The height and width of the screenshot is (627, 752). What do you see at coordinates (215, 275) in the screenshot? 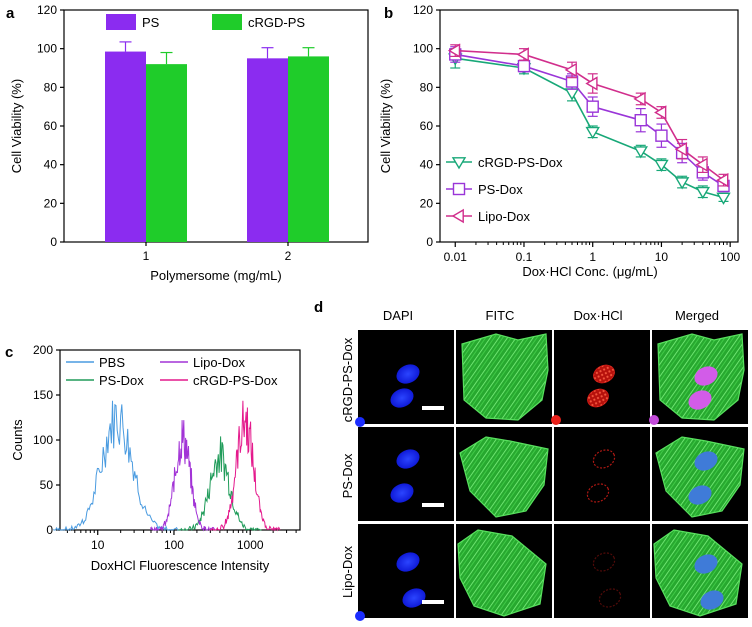
I see `x-axis-label-a: Polymersome (mg/mL)` at bounding box center [215, 275].